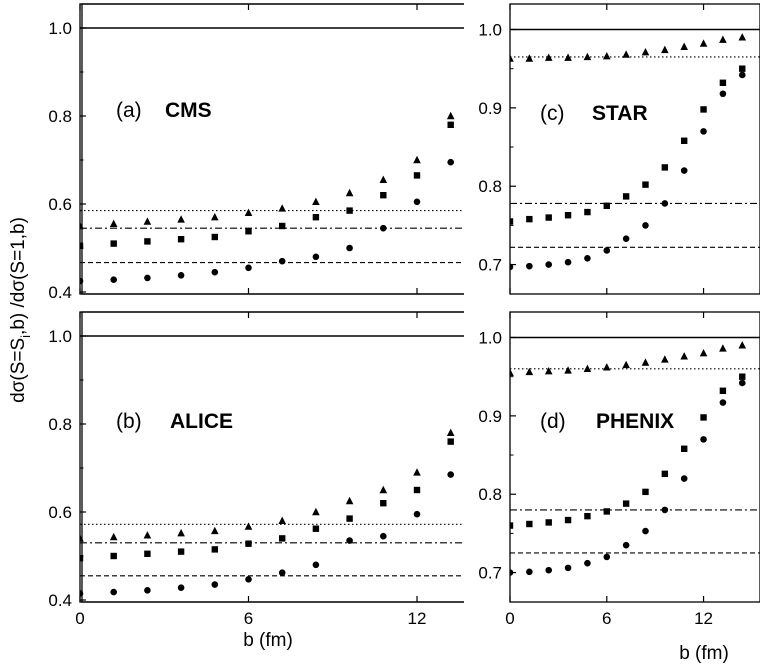  I want to click on panel-c-ytick-label: 0.8, so click(490, 186).